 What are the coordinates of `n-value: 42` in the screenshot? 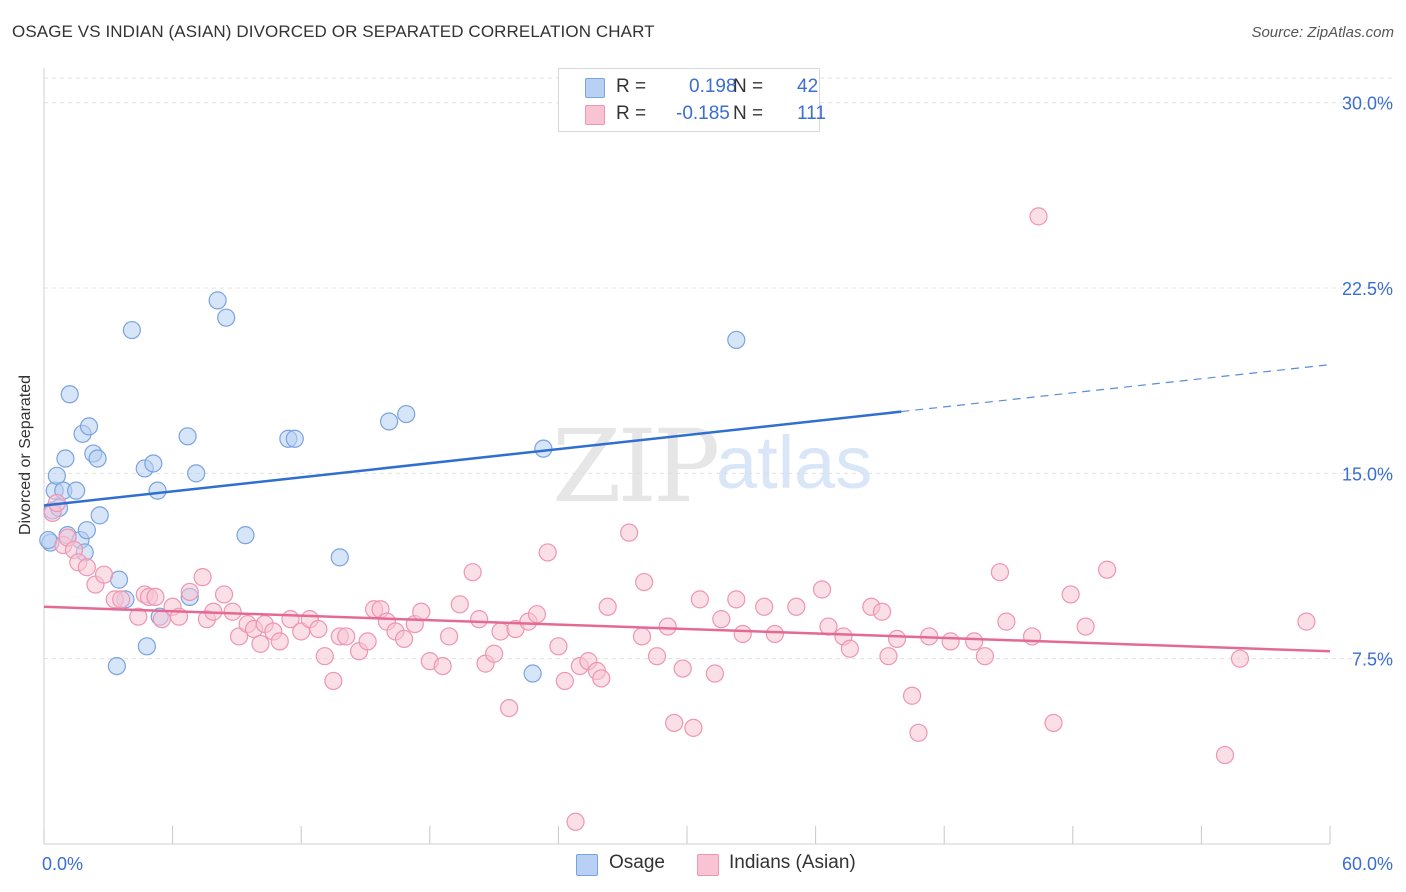 It's located at (808, 86).